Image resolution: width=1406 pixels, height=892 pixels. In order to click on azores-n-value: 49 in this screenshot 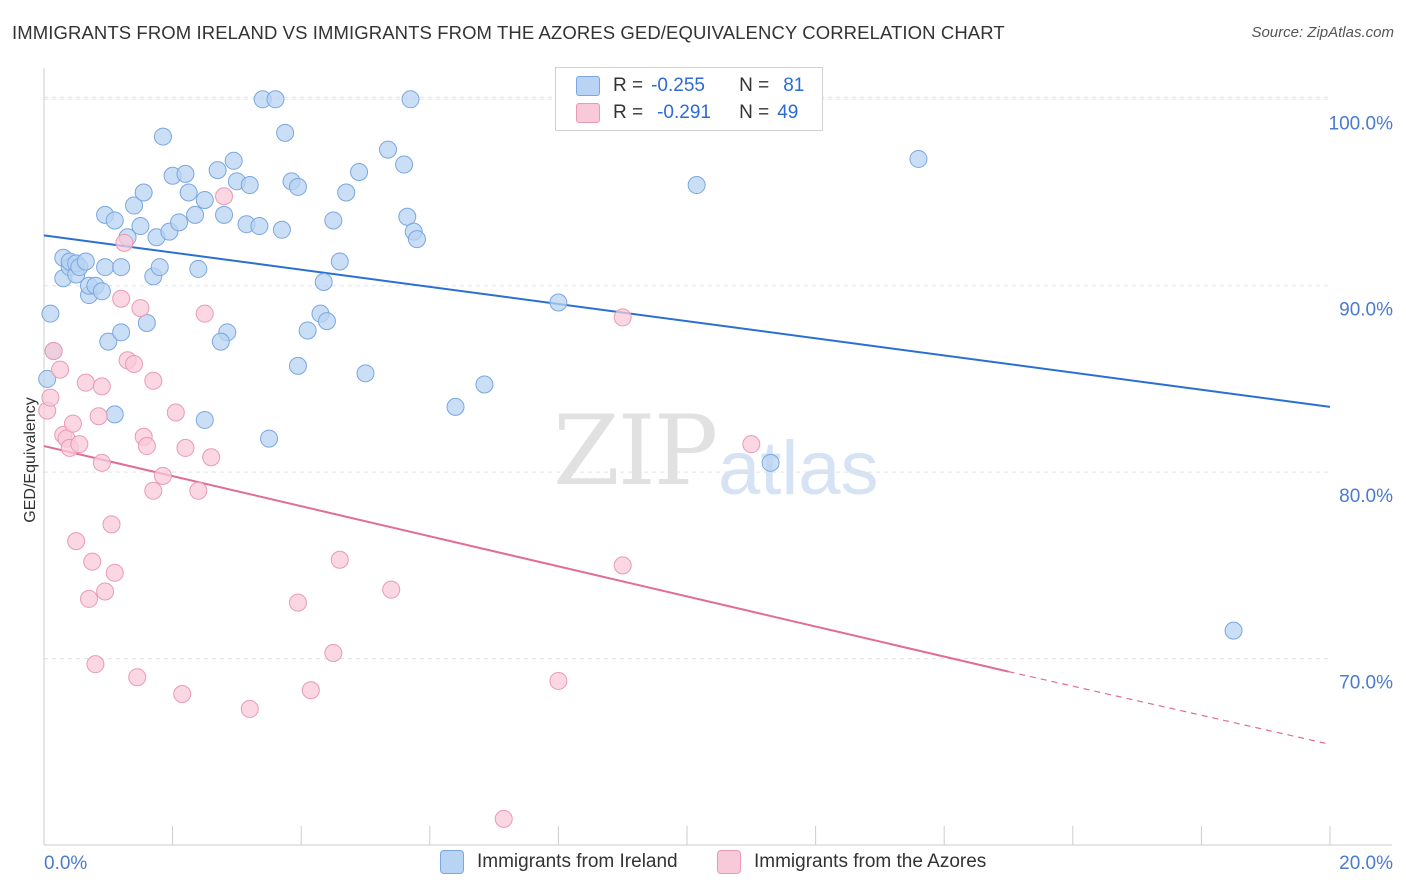, I will do `click(788, 112)`.